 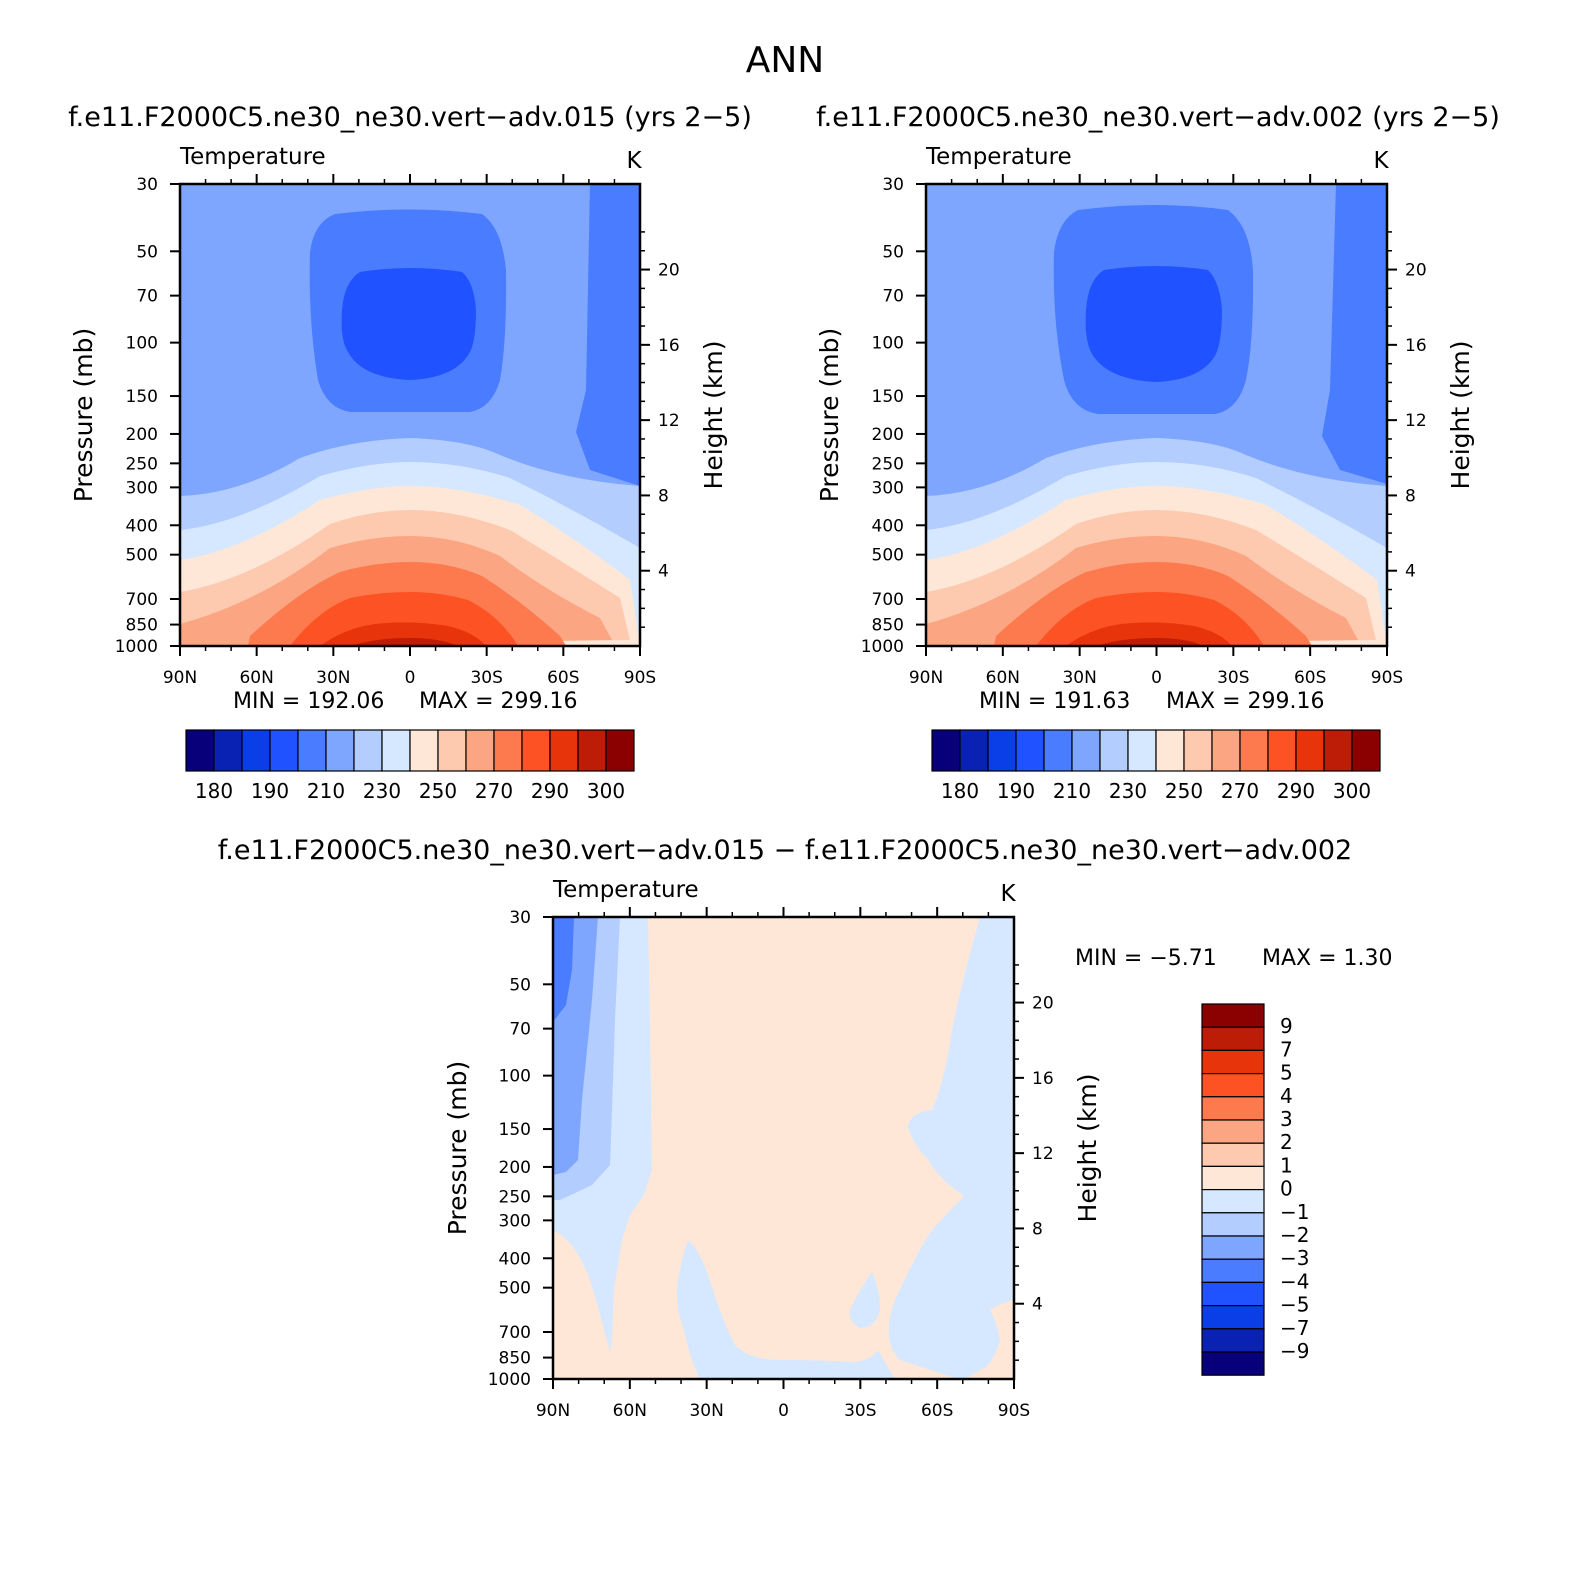 What do you see at coordinates (83, 415) in the screenshot?
I see `panel-test-ylabel: Pressure (mb)` at bounding box center [83, 415].